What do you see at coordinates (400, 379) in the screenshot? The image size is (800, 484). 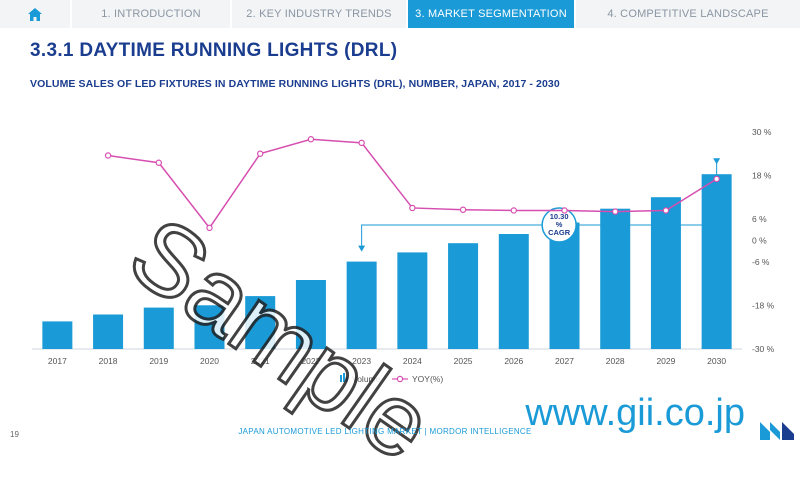 I see `legend-yoy-swatch-dot` at bounding box center [400, 379].